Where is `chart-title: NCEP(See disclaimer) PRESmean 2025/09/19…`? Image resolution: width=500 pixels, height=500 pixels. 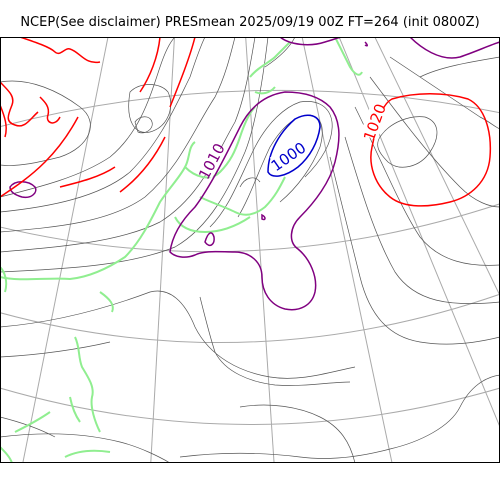
chart-title: NCEP(See disclaimer) PRESmean 2025/09/19… is located at coordinates (250, 22).